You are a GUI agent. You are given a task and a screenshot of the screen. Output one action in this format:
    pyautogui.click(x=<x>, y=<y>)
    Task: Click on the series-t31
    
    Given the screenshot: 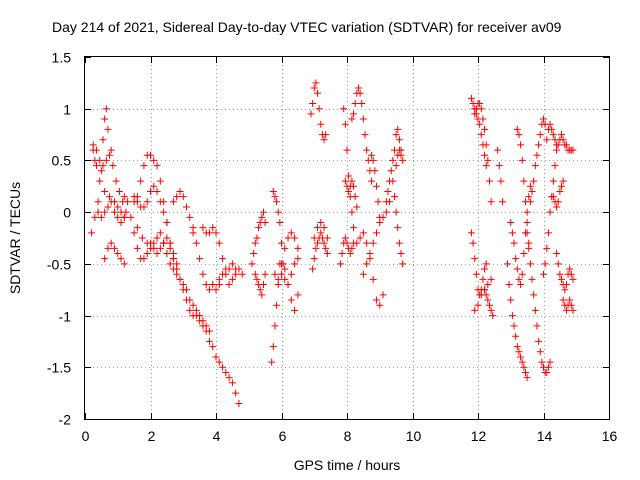 What is the action you would take?
    pyautogui.click(x=376, y=186)
    